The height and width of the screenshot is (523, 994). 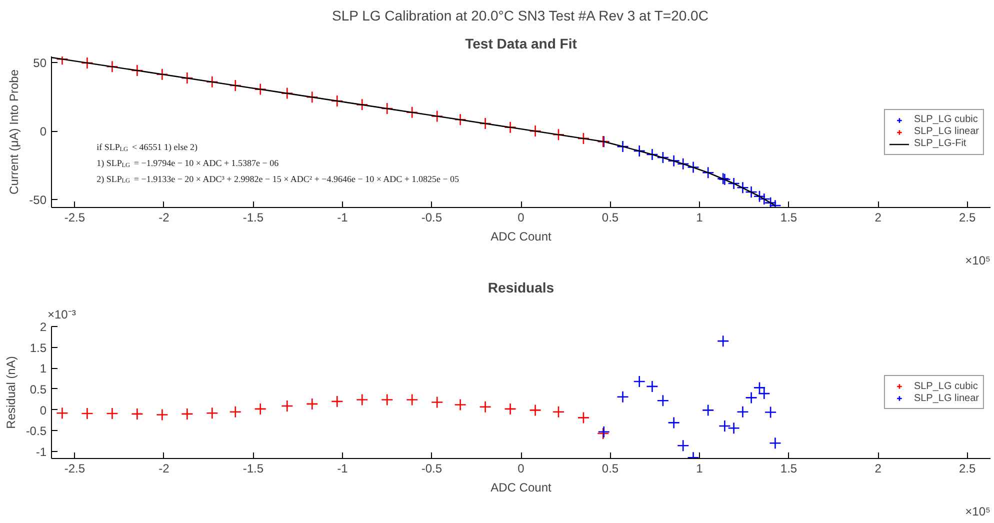 What do you see at coordinates (11, 392) in the screenshot?
I see `y-axis-title: Residual (nA)` at bounding box center [11, 392].